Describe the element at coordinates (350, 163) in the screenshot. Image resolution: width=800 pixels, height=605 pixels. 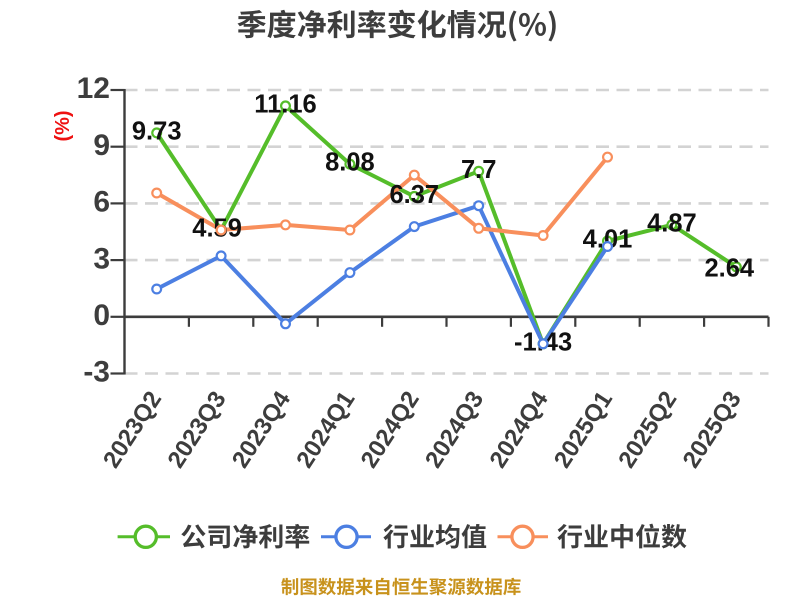
I see `svg-text: 8.08` at that location.